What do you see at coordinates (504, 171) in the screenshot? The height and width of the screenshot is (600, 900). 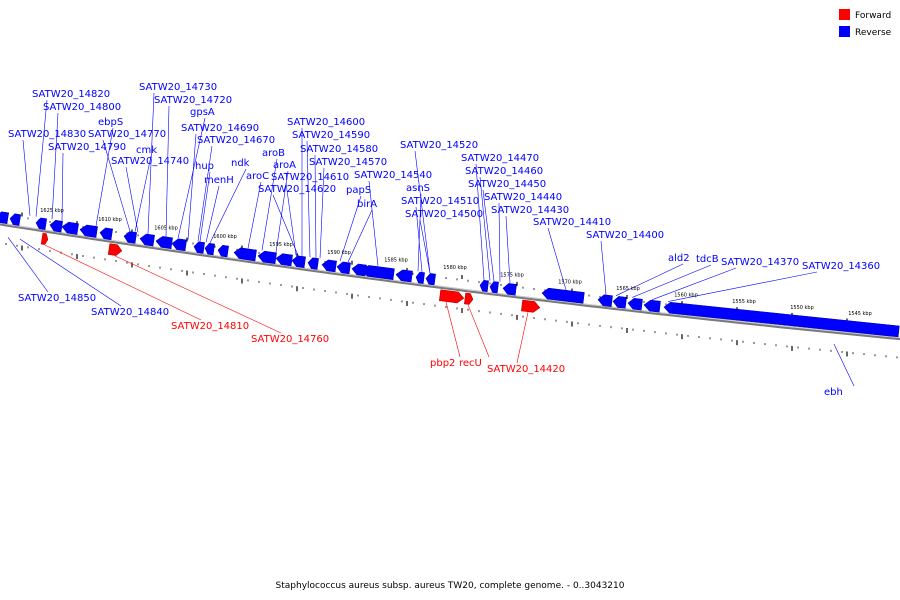 I see `gene-label: SATW20_14460` at bounding box center [504, 171].